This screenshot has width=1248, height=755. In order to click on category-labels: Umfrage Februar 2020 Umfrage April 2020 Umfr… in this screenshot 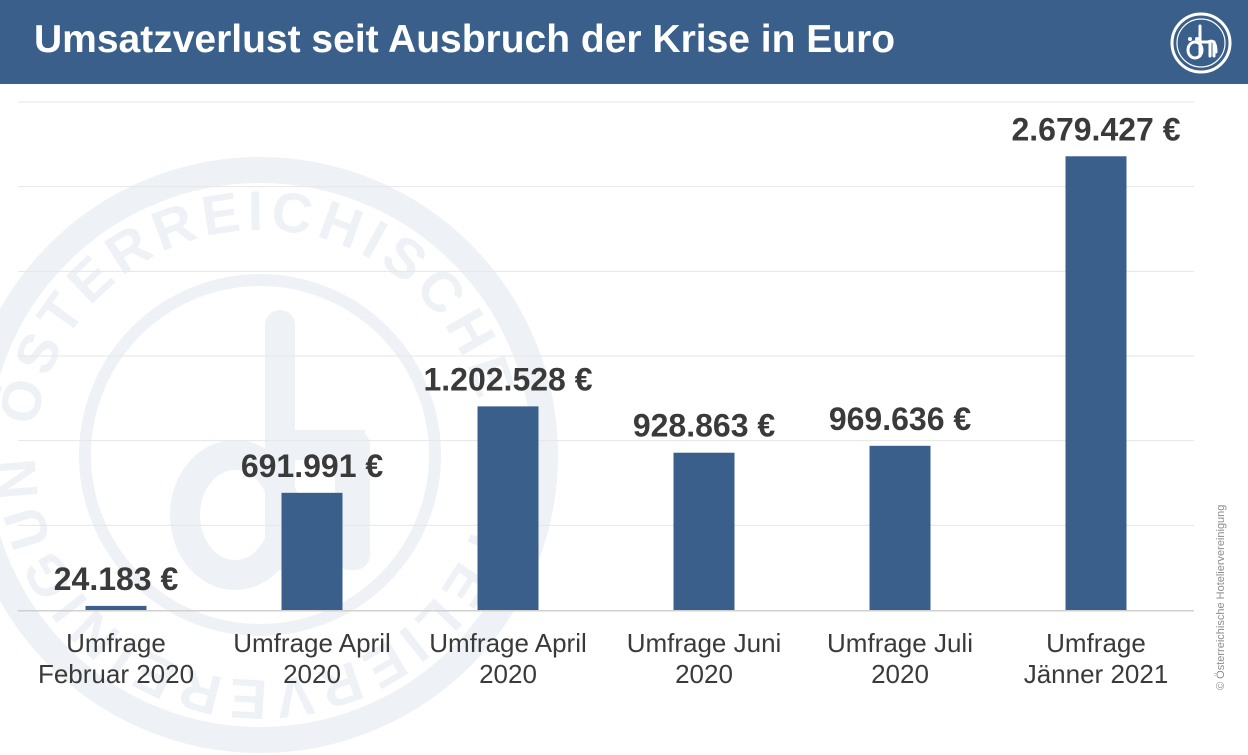, I will do `click(603, 658)`.